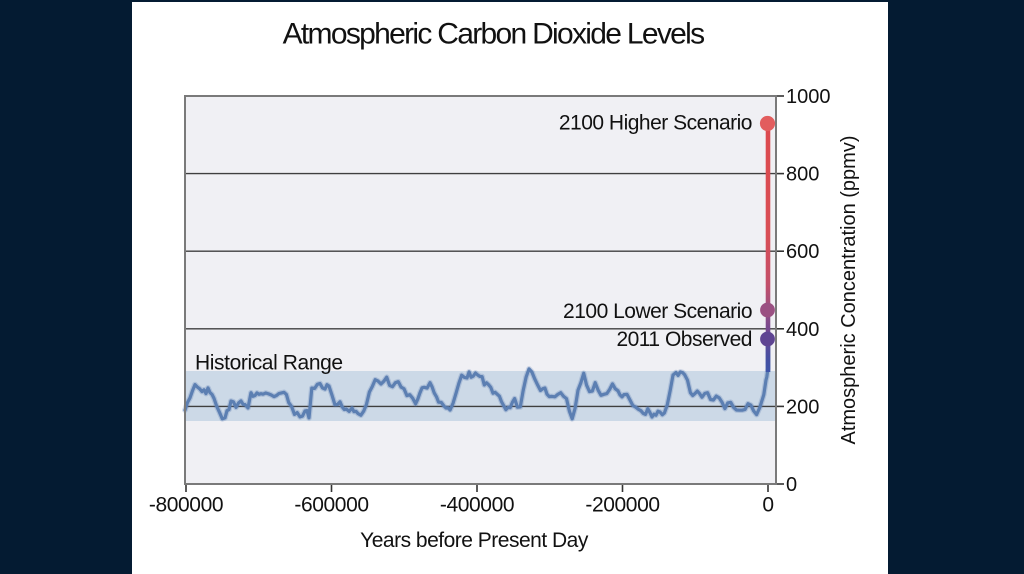 Image resolution: width=1024 pixels, height=574 pixels. What do you see at coordinates (802, 175) in the screenshot?
I see `svg-text: 800` at bounding box center [802, 175].